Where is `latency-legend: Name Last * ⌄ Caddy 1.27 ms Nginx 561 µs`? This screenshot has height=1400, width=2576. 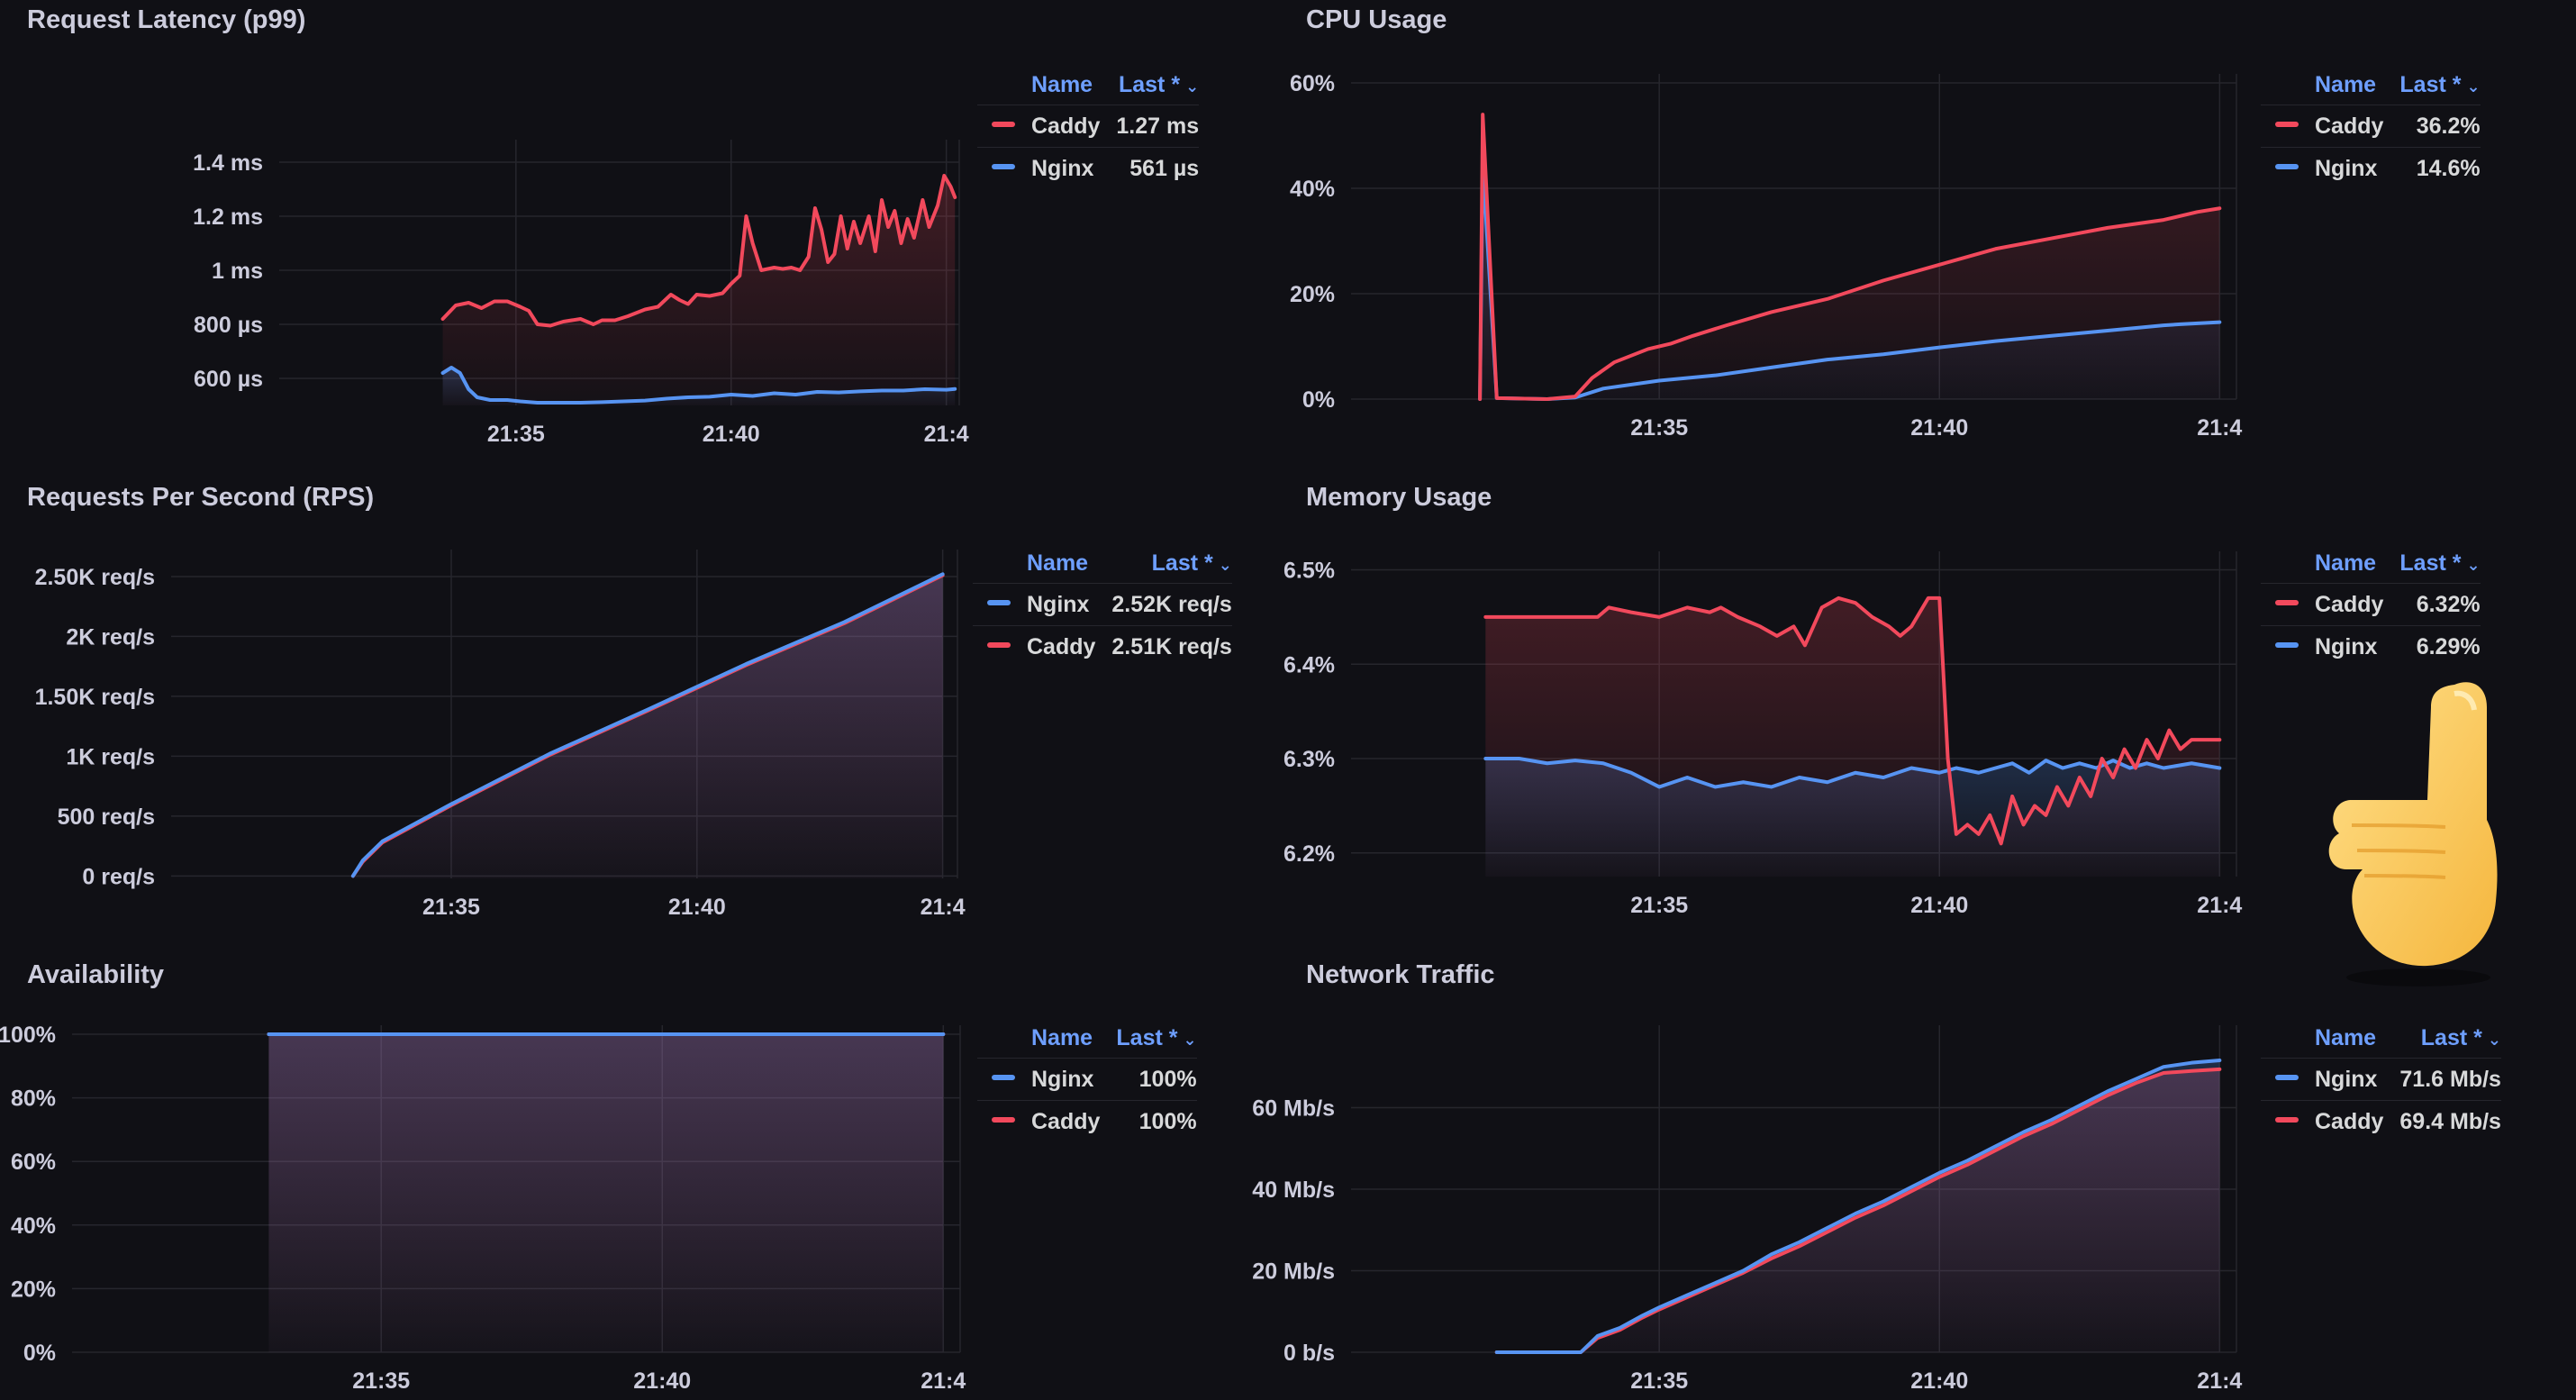 latency-legend: Name Last * ⌄ Caddy 1.27 ms Nginx 561 µs is located at coordinates (1088, 127).